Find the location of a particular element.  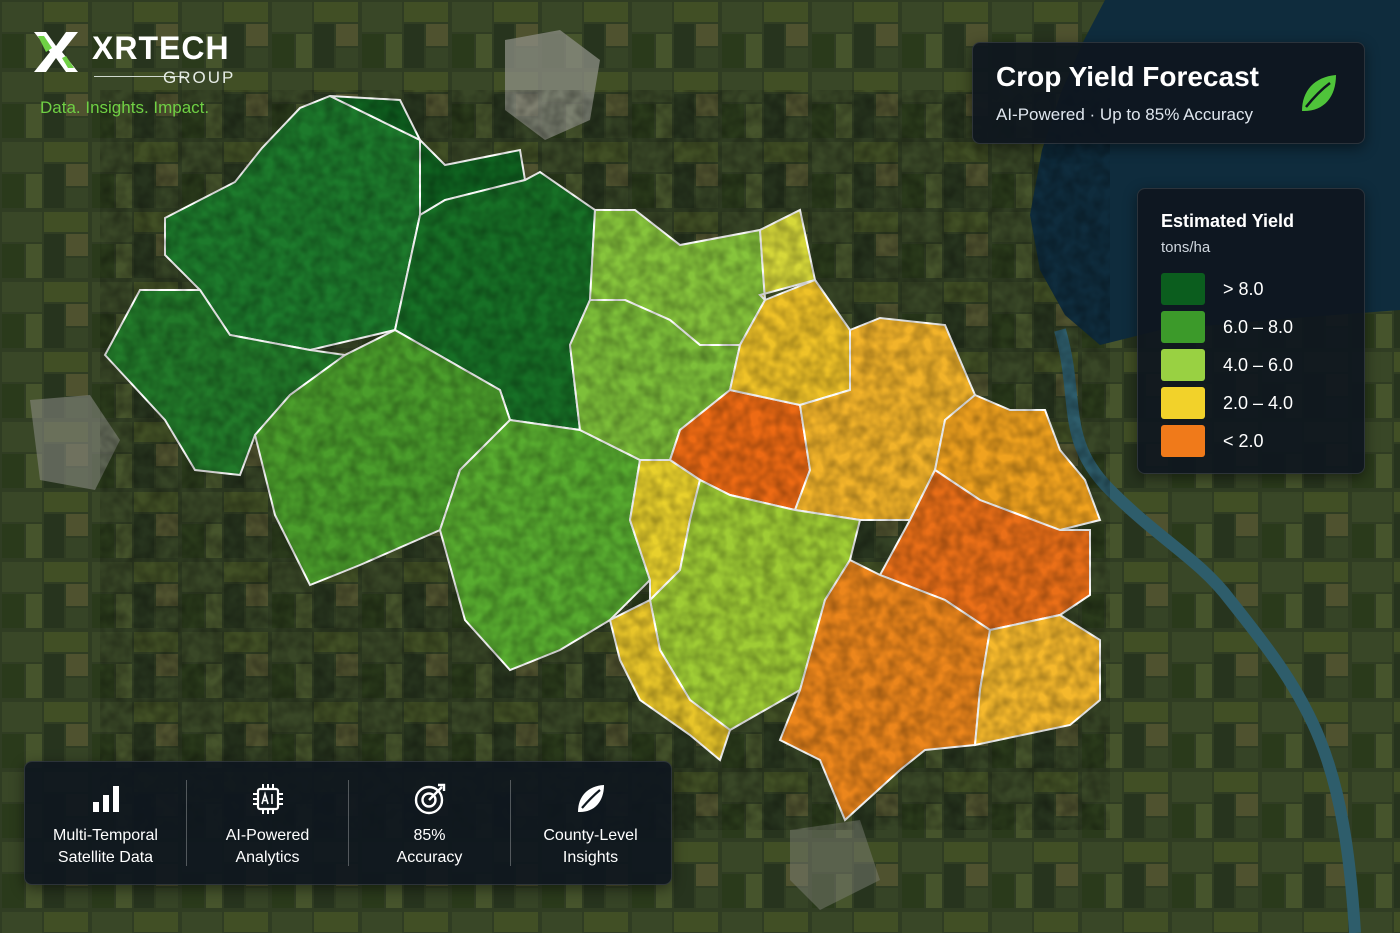

brand-divider is located at coordinates (139, 76).